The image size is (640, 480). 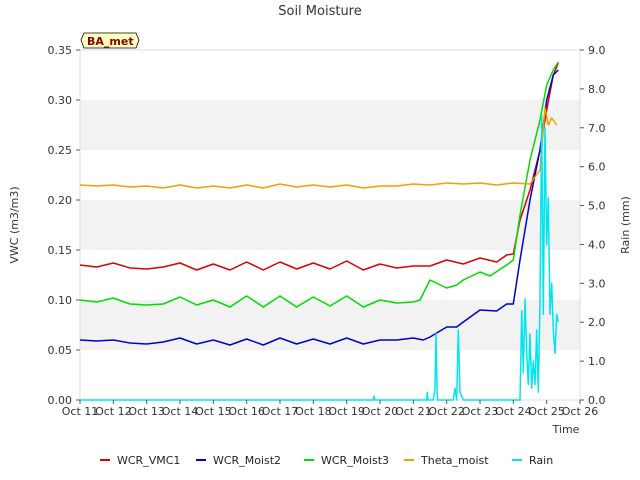 I want to click on legend-label: Theta_moist, so click(x=454, y=460).